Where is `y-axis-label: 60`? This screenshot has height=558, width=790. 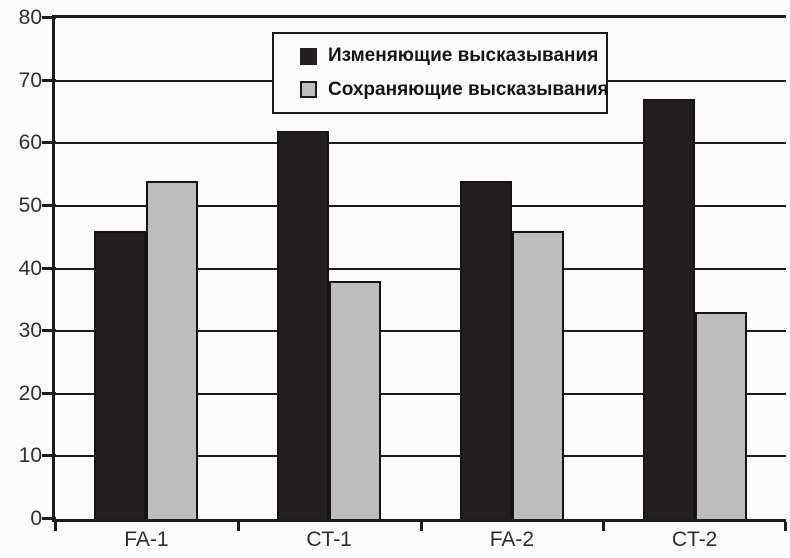
y-axis-label: 60 is located at coordinates (30, 143).